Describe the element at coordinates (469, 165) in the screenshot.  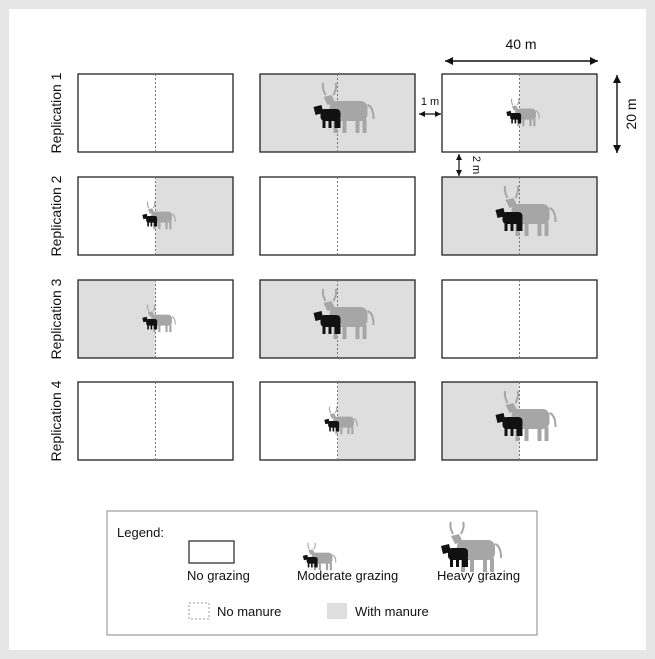
I see `dimension-gap-vertical: 2 m` at that location.